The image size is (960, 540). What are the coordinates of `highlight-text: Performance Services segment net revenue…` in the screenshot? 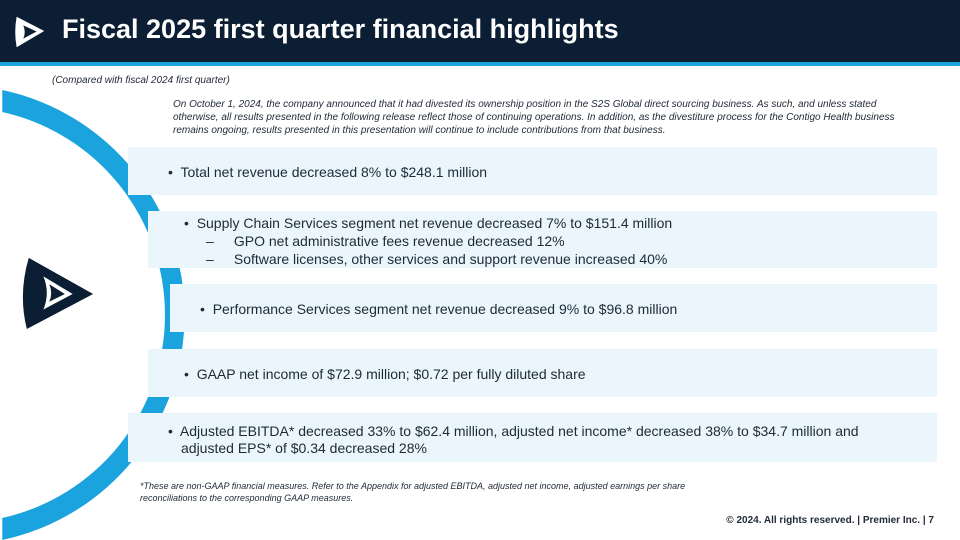 It's located at (445, 309).